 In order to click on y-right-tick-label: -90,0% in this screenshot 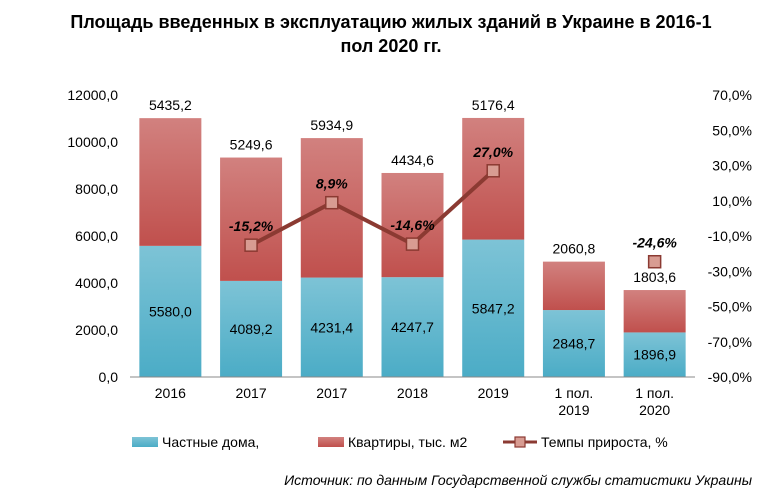, I will do `click(730, 377)`.